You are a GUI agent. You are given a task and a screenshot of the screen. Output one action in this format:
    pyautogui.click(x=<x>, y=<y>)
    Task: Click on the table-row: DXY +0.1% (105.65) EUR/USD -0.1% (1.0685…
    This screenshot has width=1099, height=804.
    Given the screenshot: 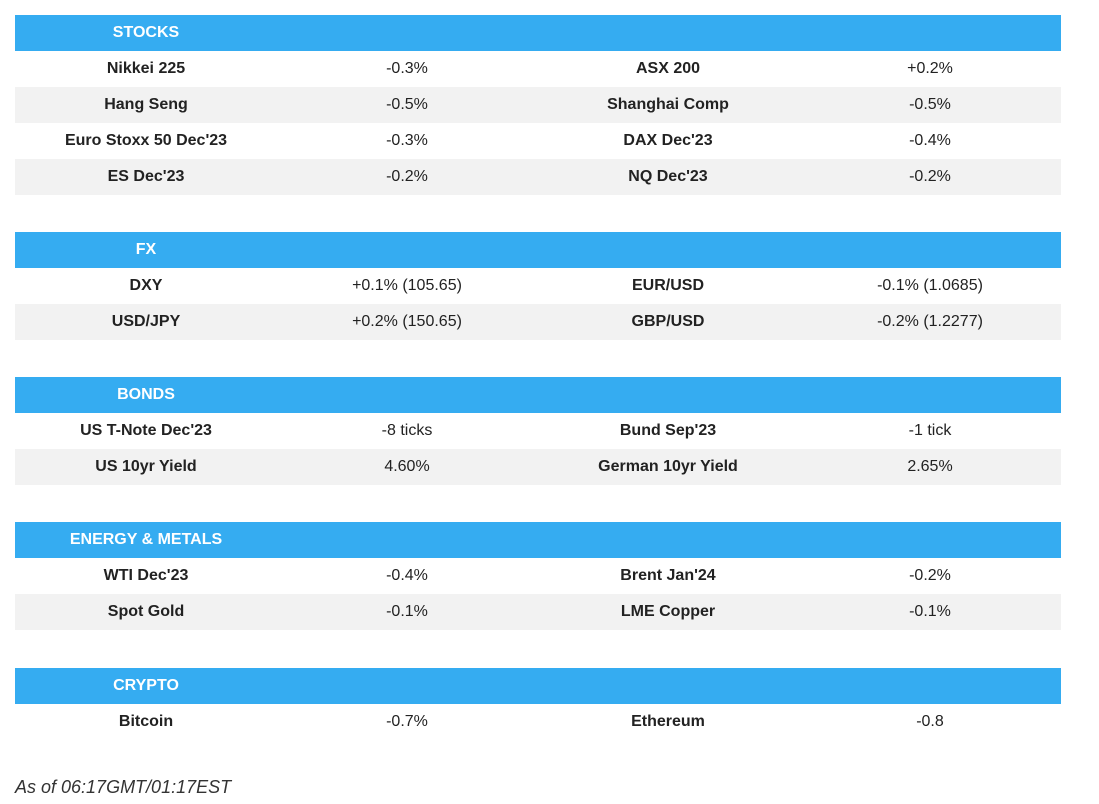 What is the action you would take?
    pyautogui.click(x=538, y=286)
    